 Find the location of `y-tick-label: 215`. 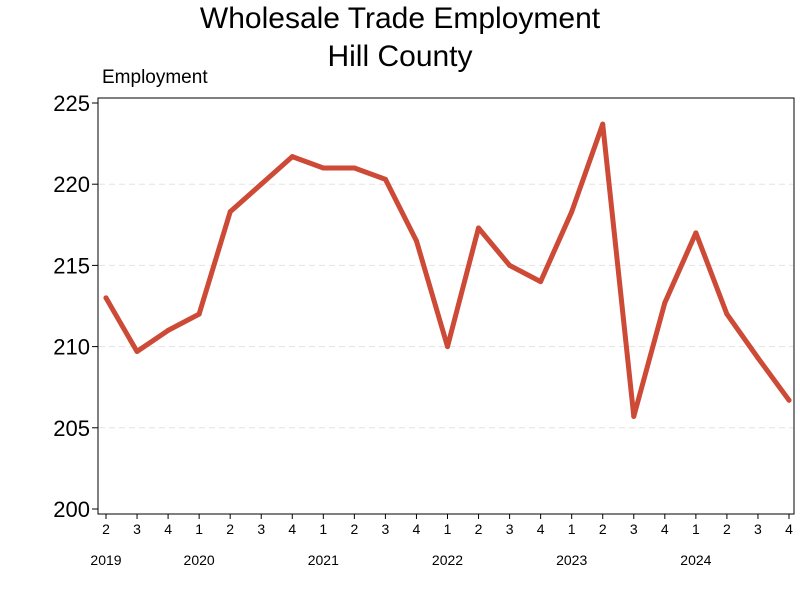

y-tick-label: 215 is located at coordinates (71, 265).